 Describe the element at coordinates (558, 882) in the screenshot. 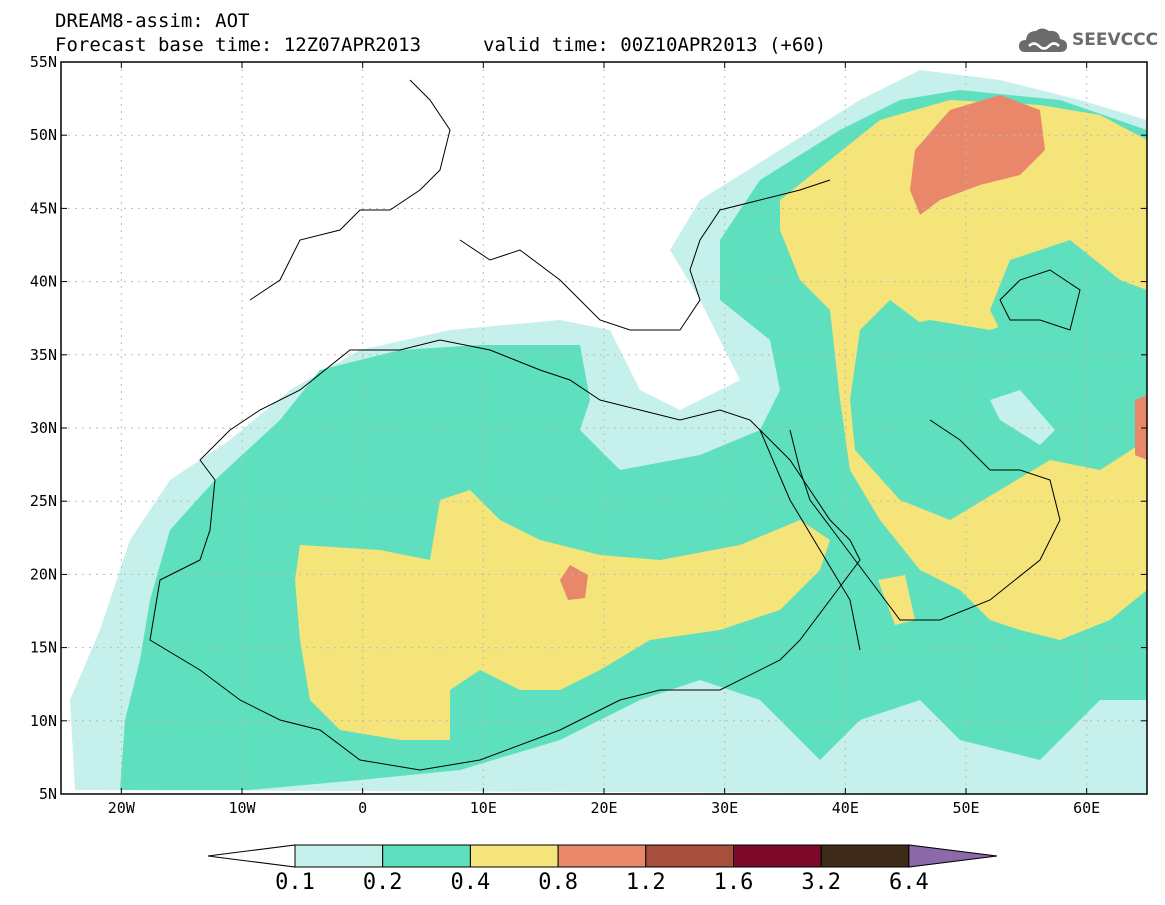

I see `colorbar-label: 0.8` at that location.